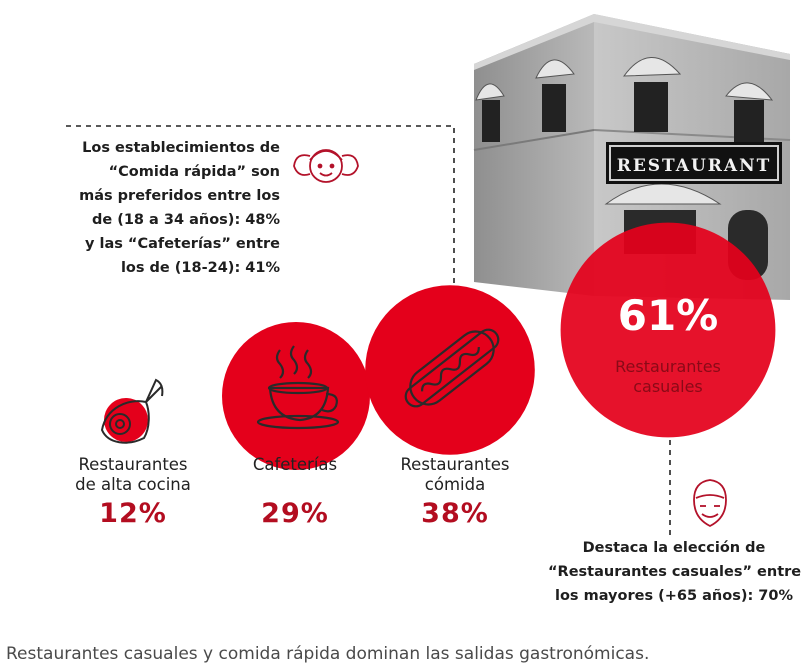 The width and height of the screenshot is (808, 672). Describe the element at coordinates (674, 548) in the screenshot. I see `annotation-senior-line: Destaca la elección de` at that location.